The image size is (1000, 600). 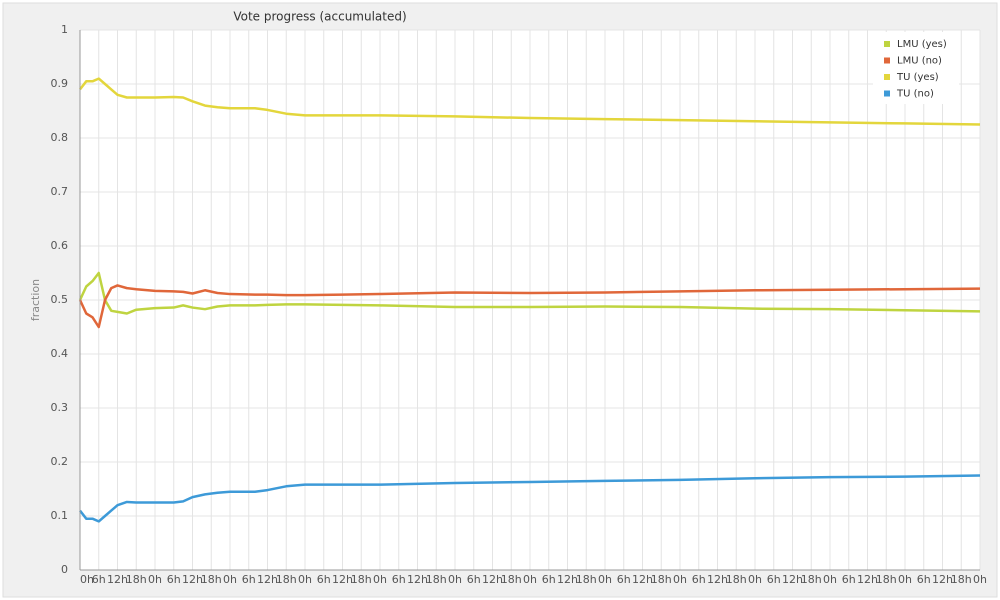 I want to click on y-tick-label: 0.4, so click(x=60, y=353).